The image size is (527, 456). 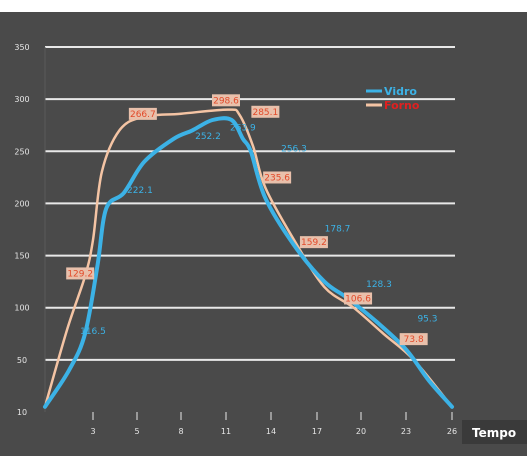 What do you see at coordinates (400, 91) in the screenshot?
I see `legend-vidro-label: Vidro` at bounding box center [400, 91].